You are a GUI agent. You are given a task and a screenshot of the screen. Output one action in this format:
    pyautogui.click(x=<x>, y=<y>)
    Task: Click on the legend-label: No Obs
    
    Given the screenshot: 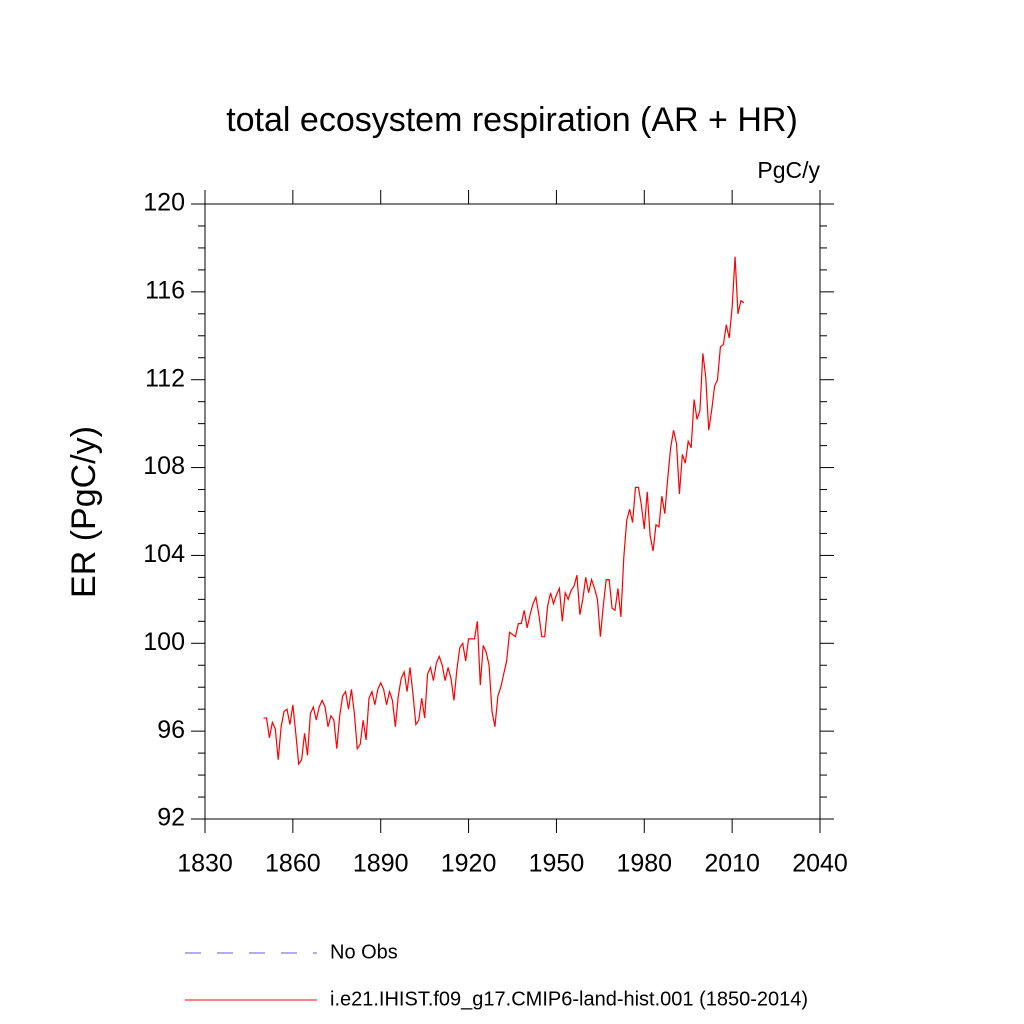 What is the action you would take?
    pyautogui.click(x=364, y=952)
    